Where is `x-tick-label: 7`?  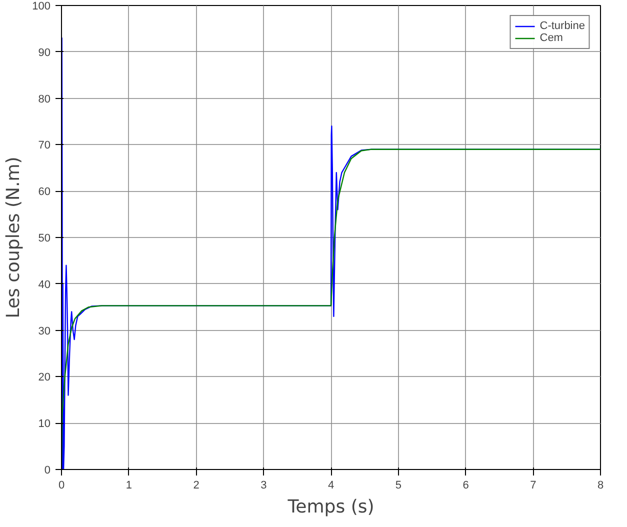
x-tick-label: 7 is located at coordinates (533, 486).